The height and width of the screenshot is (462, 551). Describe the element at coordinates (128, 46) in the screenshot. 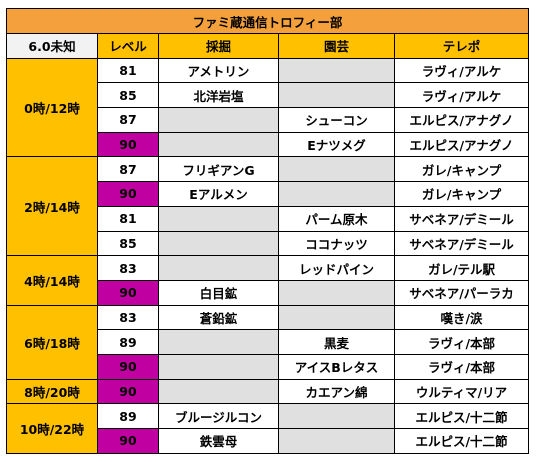

I see `header-cell: レベル` at that location.